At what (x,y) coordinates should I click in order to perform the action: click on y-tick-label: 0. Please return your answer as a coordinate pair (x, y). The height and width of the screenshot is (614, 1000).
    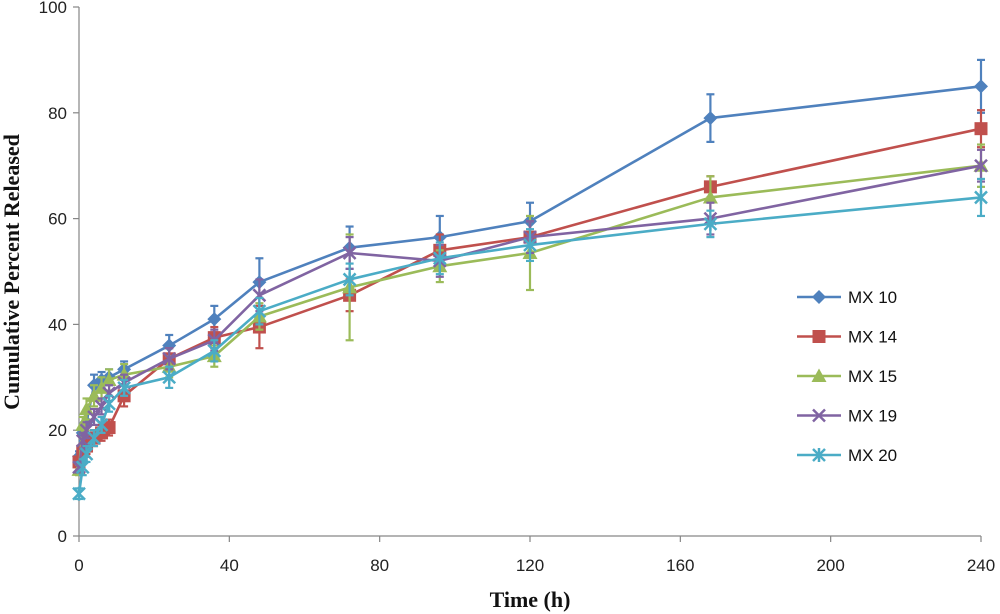
    Looking at the image, I should click on (62, 536).